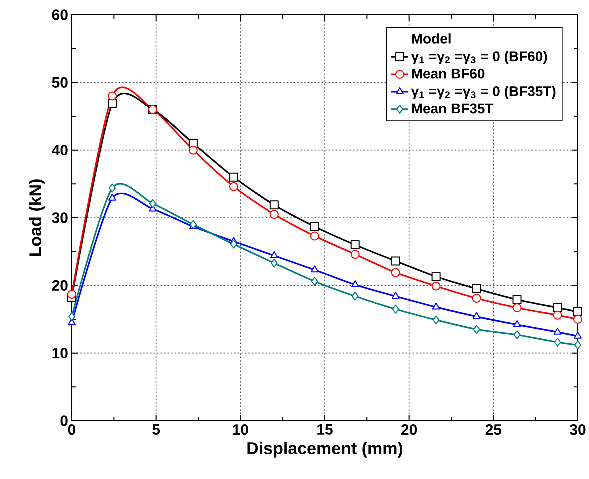  Describe the element at coordinates (60, 15) in the screenshot. I see `y-tick-label: 60` at that location.